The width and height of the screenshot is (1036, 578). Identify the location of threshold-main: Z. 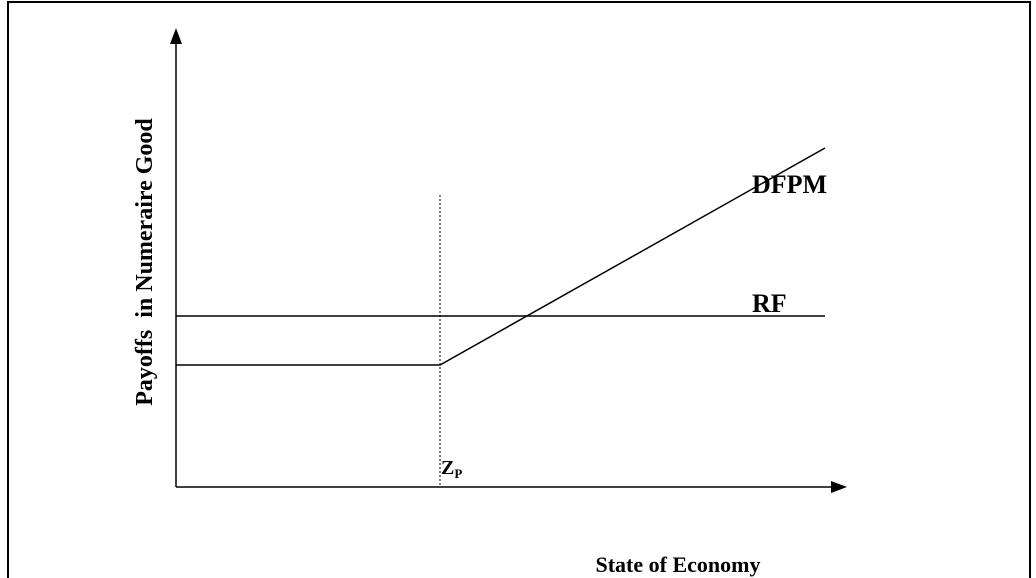
(447, 468).